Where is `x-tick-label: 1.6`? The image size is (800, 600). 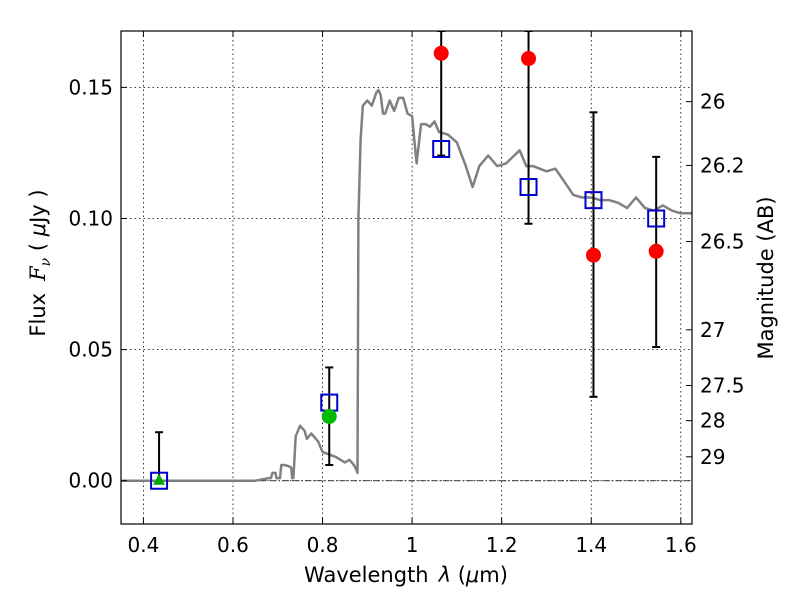
x-tick-label: 1.6 is located at coordinates (681, 545).